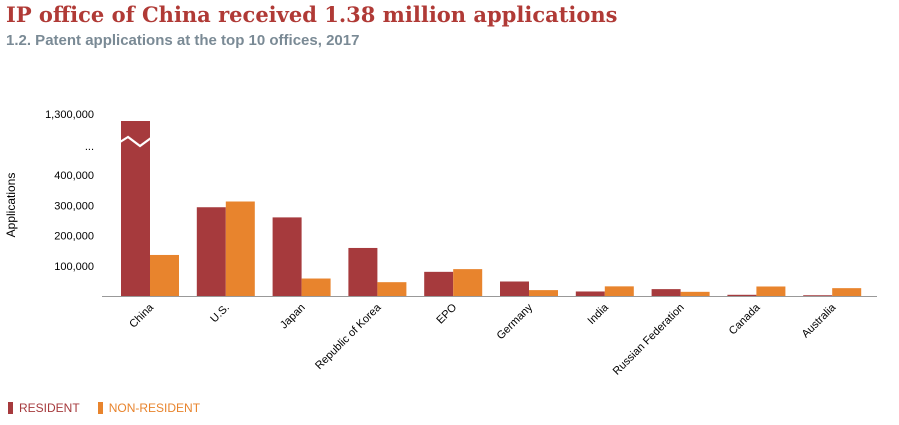 This screenshot has width=899, height=425. Describe the element at coordinates (49, 408) in the screenshot. I see `legend-label-resident: RESIDENT` at that location.